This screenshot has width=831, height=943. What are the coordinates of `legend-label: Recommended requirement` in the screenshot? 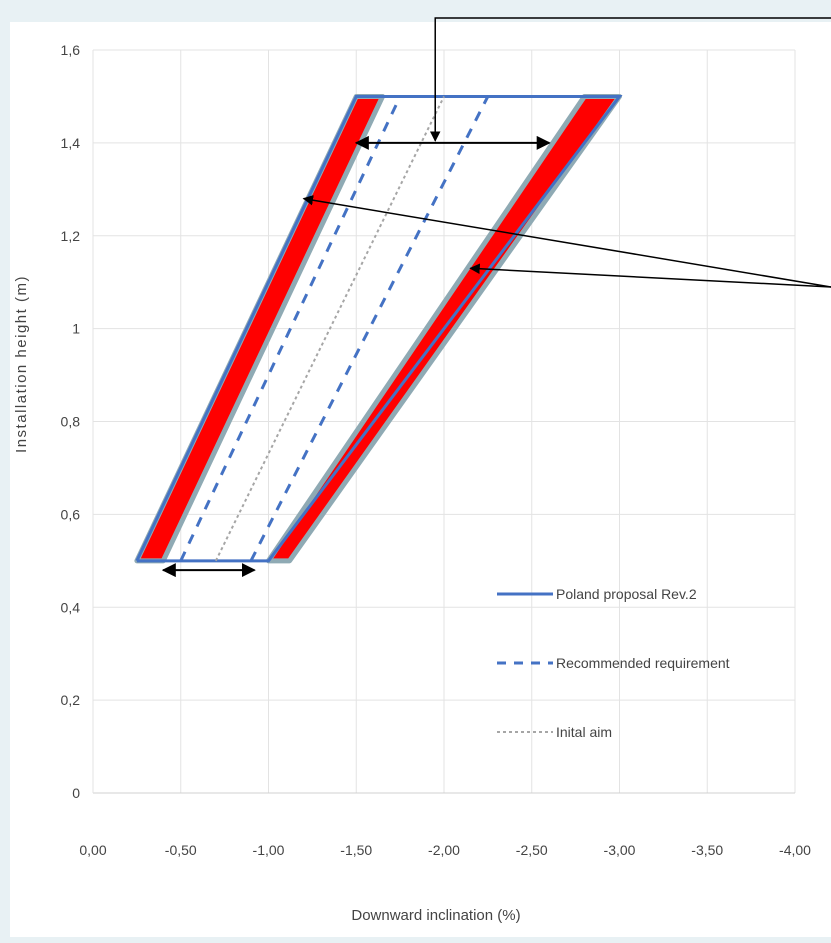 It's located at (643, 663).